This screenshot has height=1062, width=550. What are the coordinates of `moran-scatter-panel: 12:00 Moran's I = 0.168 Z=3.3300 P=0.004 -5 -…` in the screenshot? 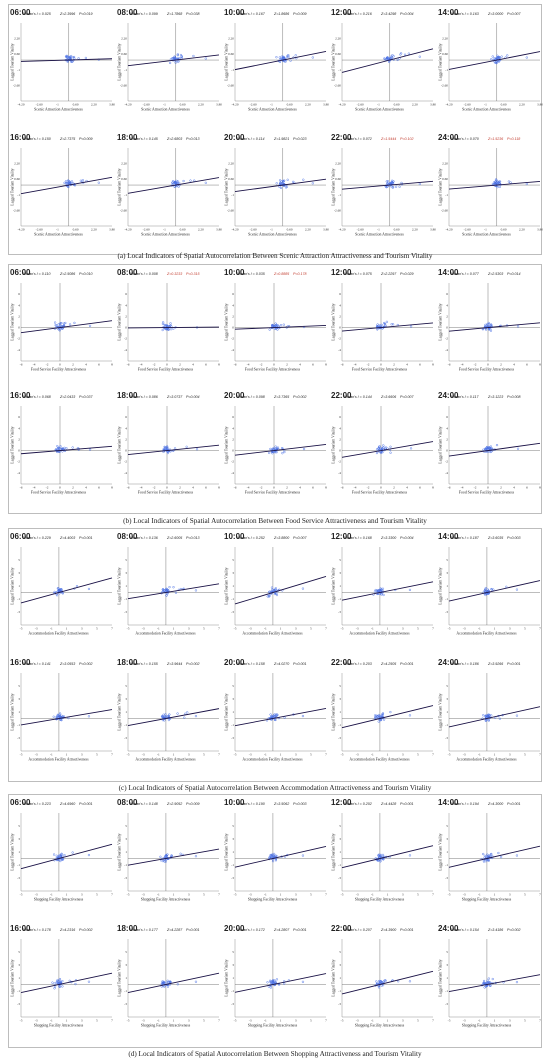 It's located at (383, 585).